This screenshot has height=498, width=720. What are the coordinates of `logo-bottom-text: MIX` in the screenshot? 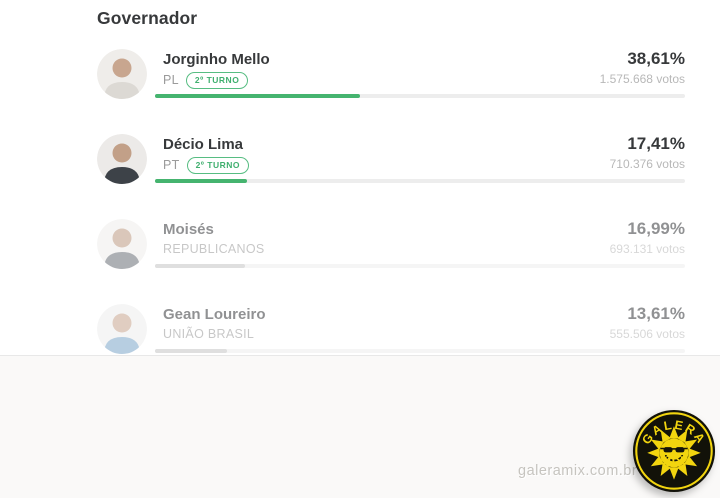 It's located at (672, 461).